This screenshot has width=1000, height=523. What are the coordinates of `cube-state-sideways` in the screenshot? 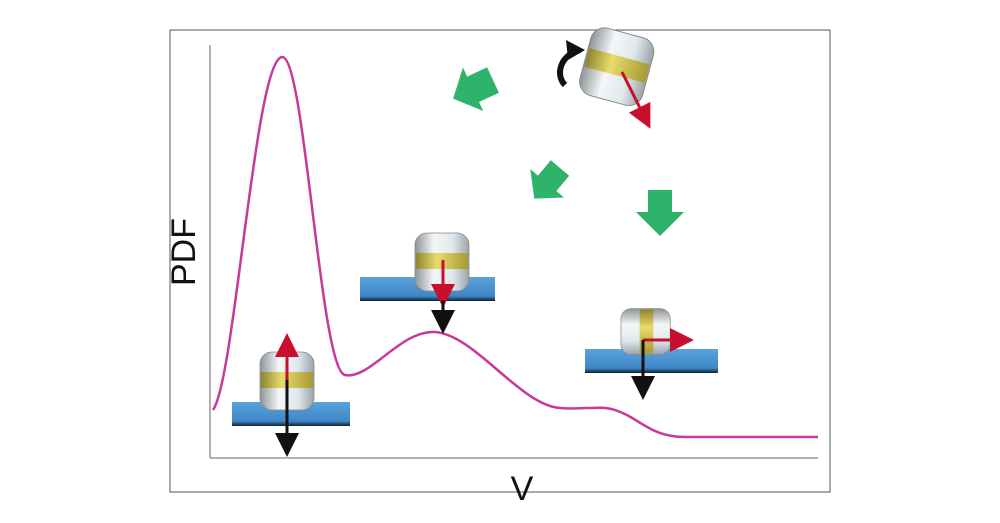 It's located at (651, 354).